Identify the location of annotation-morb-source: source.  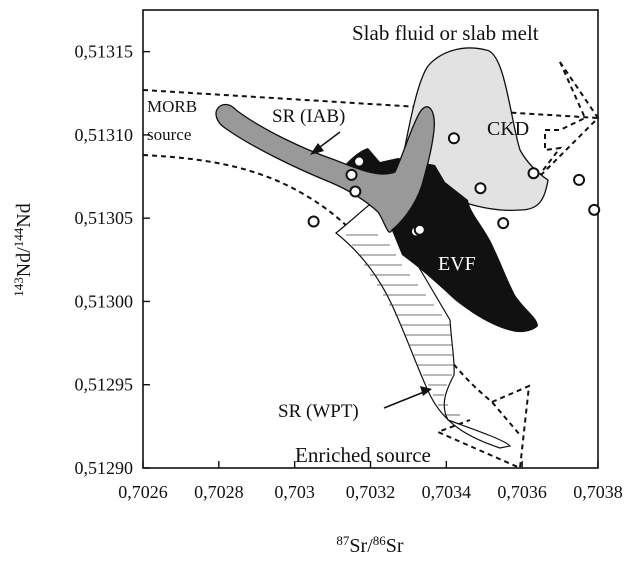
(169, 134).